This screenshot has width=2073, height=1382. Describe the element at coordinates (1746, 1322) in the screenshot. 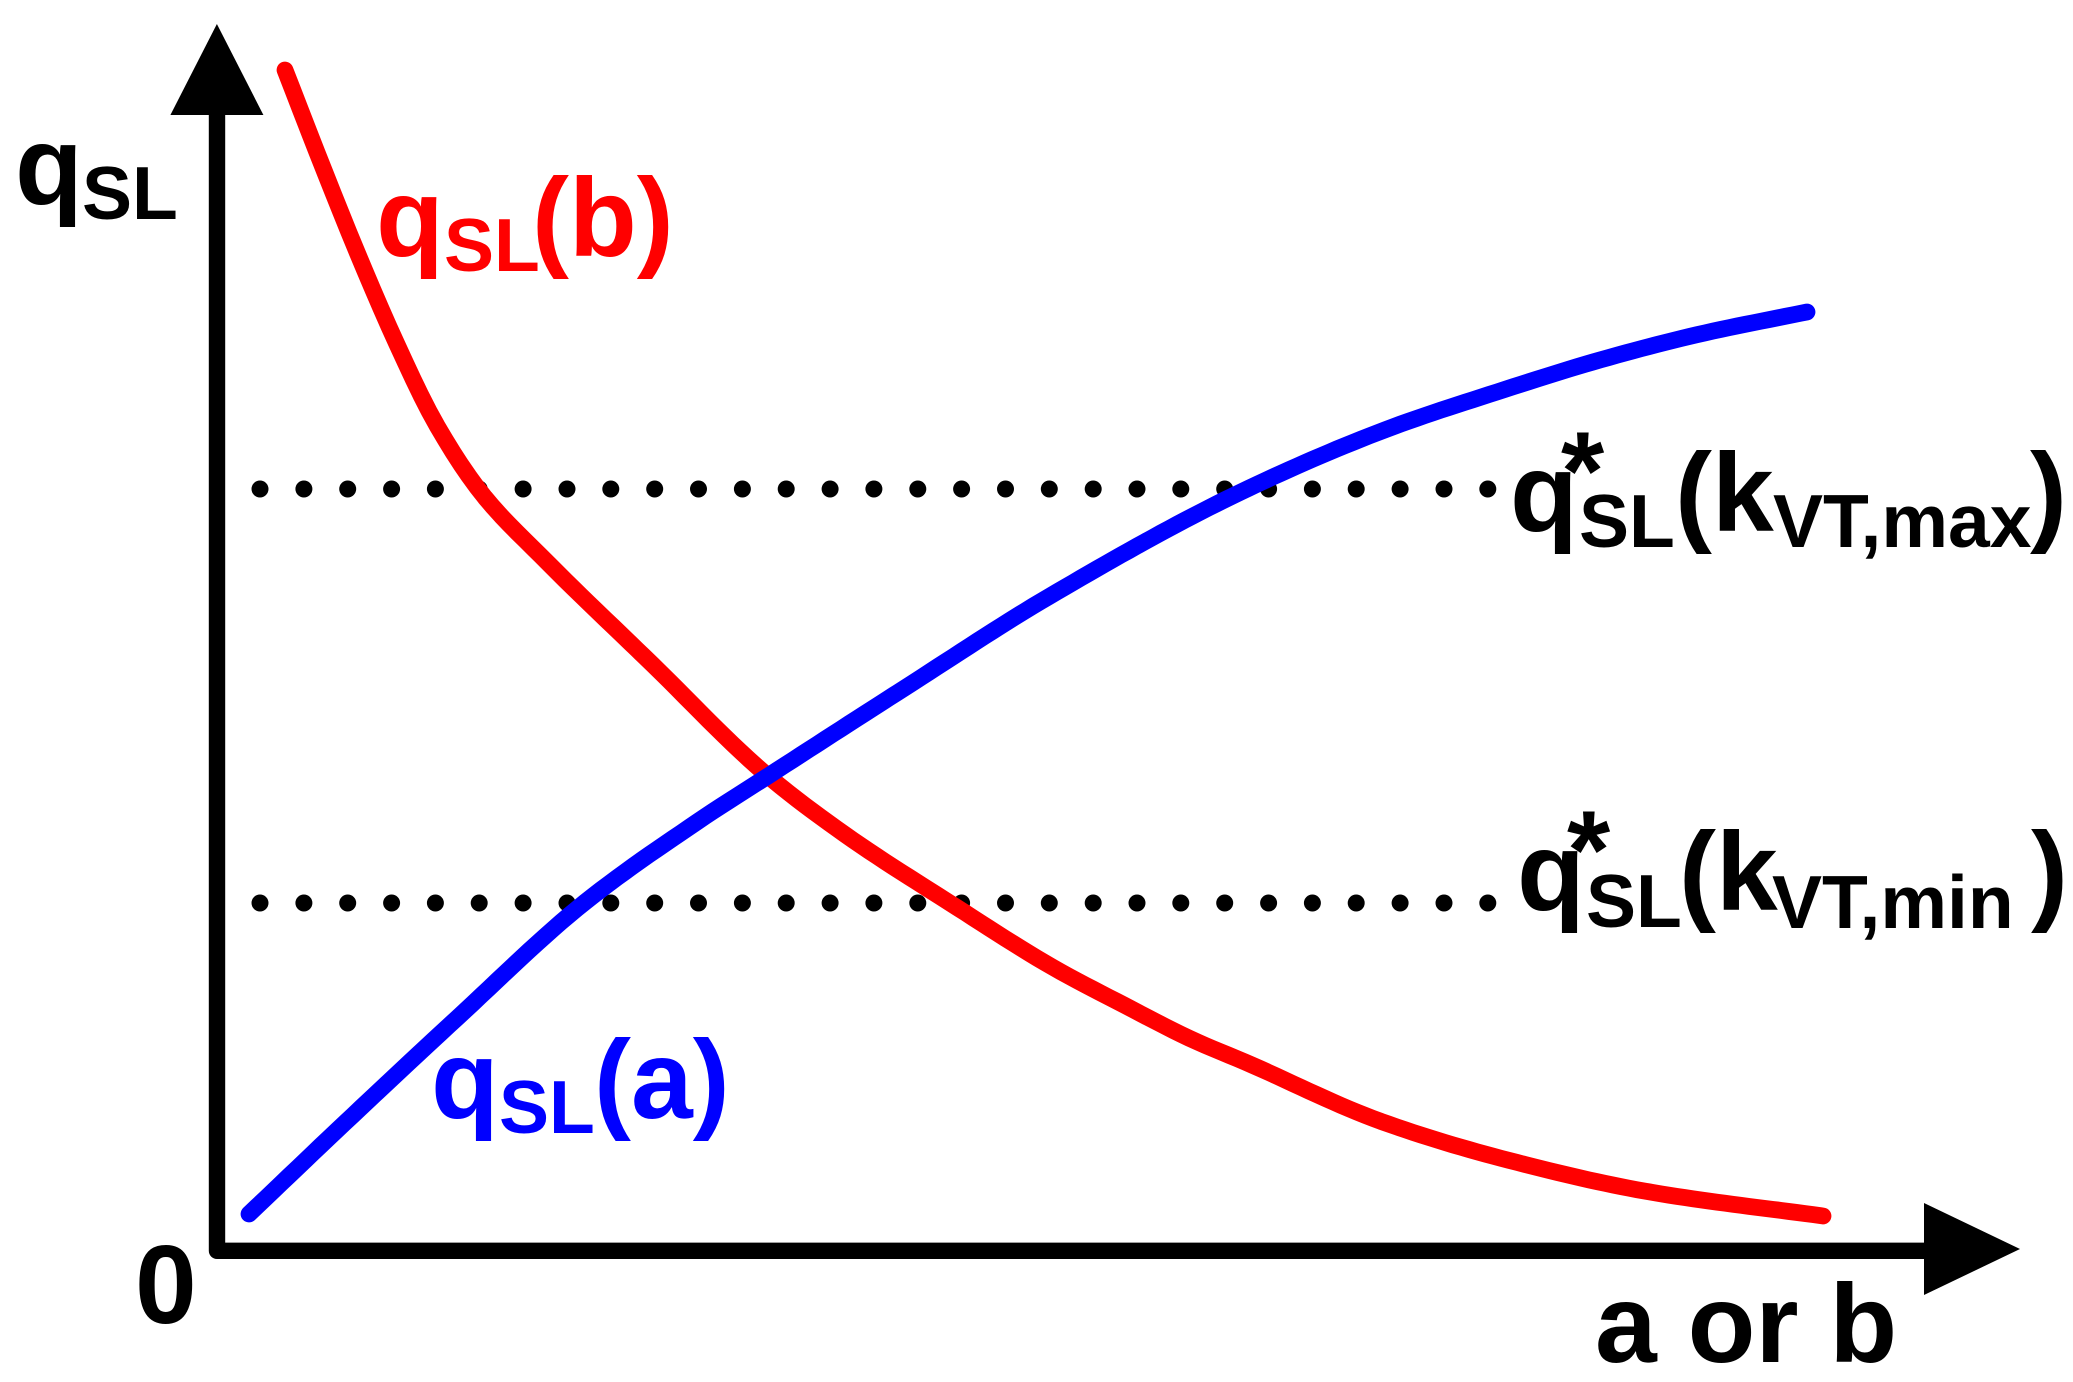

I see `svg-text: a or b` at that location.